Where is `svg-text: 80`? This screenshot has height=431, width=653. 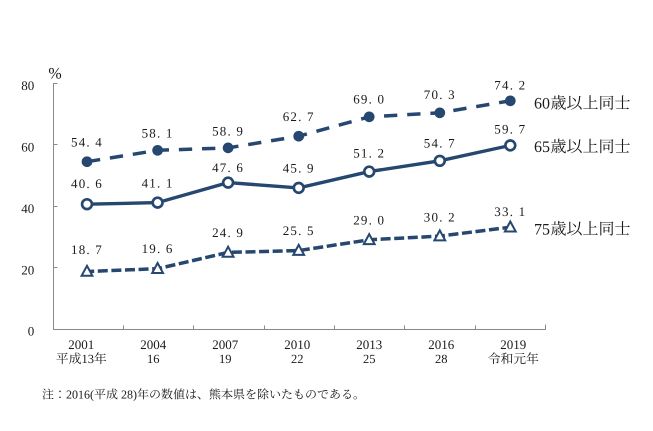 svg-text: 80 is located at coordinates (27, 85).